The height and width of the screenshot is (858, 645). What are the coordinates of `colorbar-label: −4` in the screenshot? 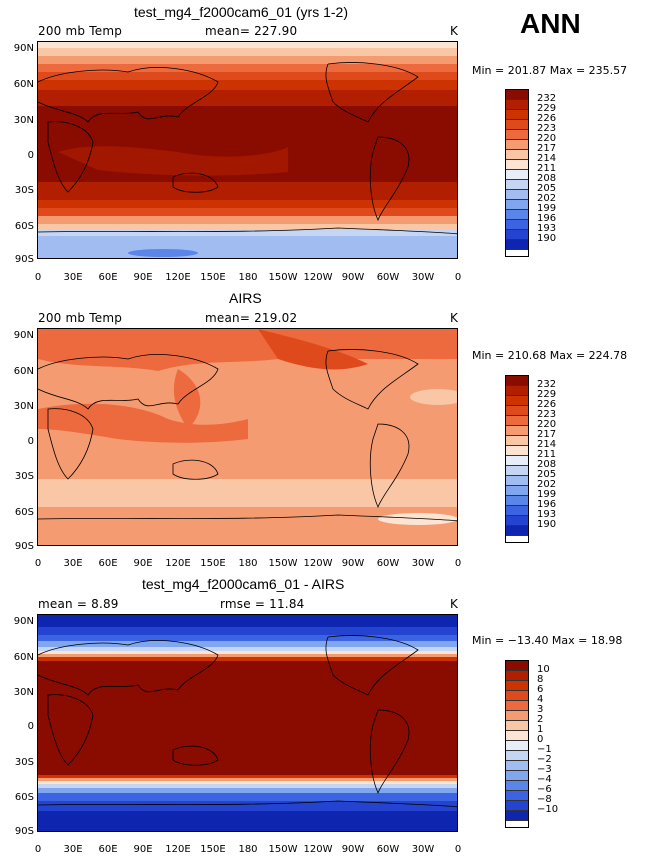 It's located at (544, 779).